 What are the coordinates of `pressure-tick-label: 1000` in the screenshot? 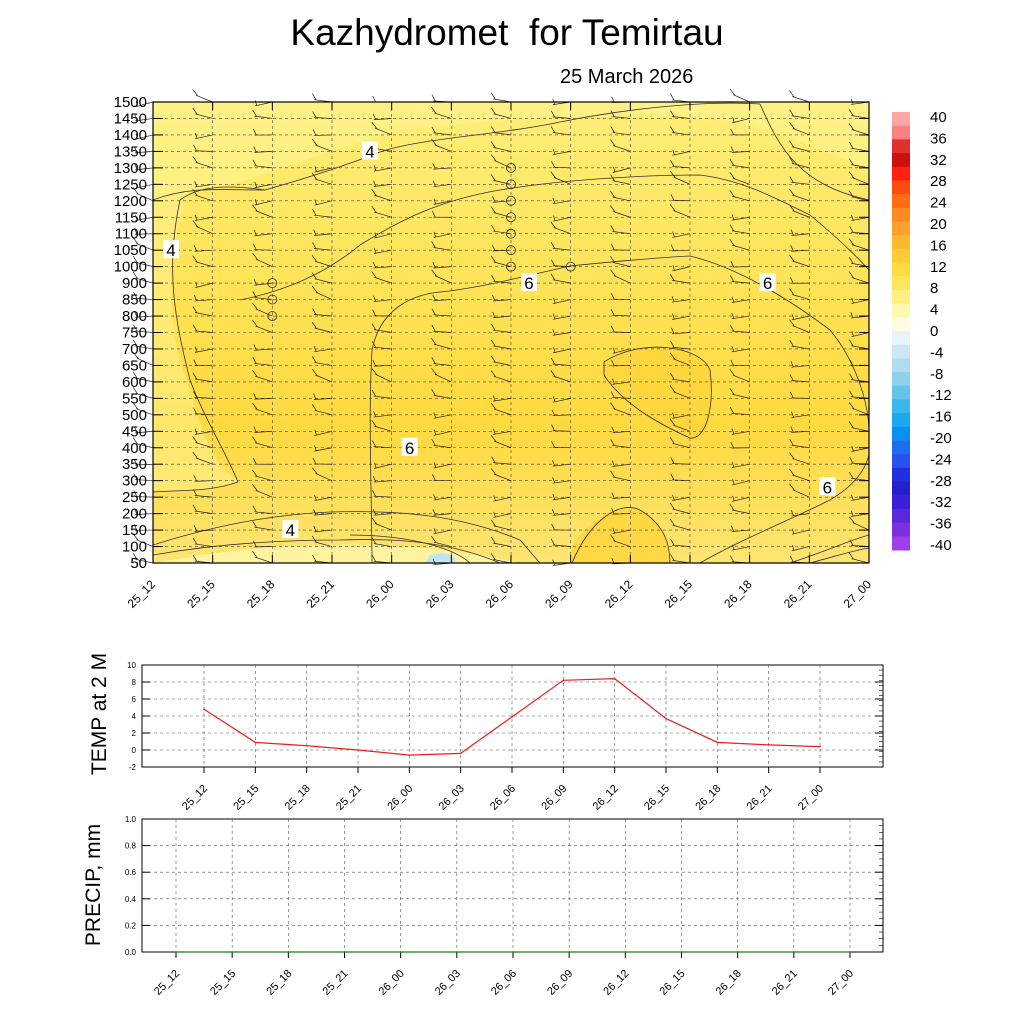 It's located at (130, 267).